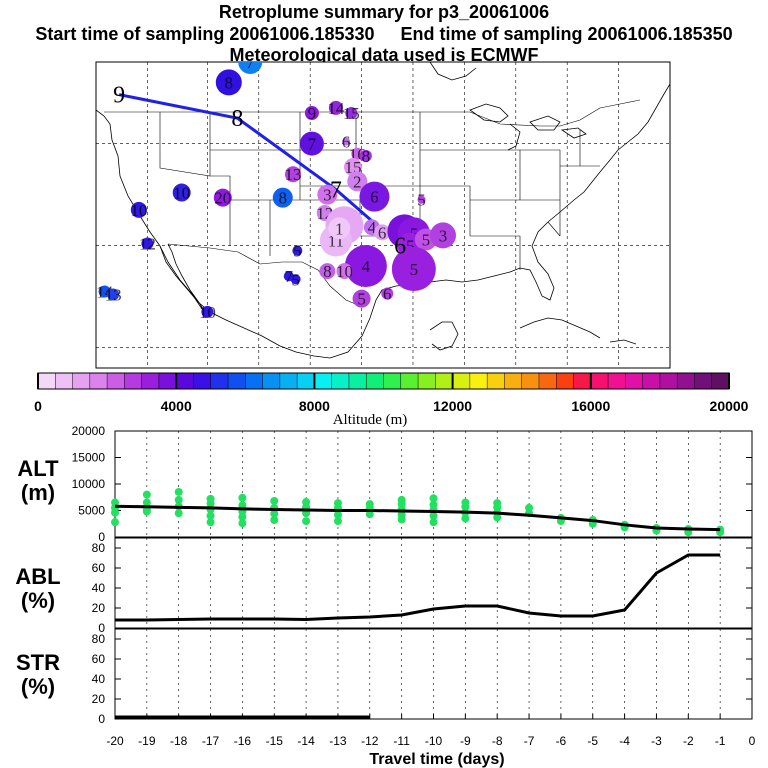 The width and height of the screenshot is (768, 768). I want to click on y-tick-label: 20000, so click(89, 431).